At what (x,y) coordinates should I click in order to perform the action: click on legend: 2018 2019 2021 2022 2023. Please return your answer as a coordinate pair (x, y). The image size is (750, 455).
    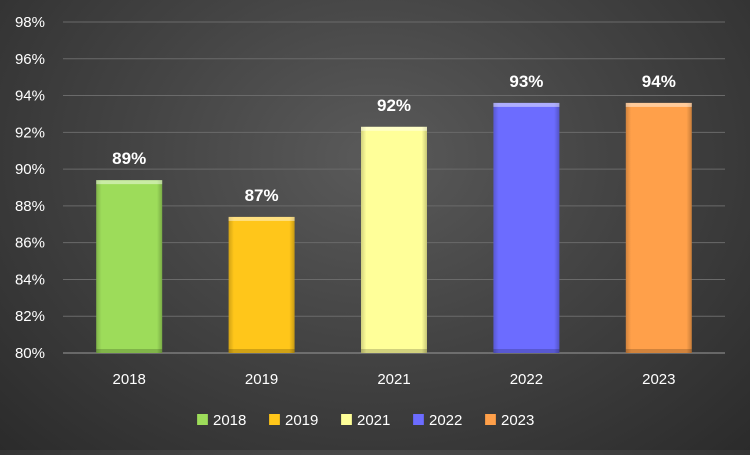
    Looking at the image, I should click on (365, 420).